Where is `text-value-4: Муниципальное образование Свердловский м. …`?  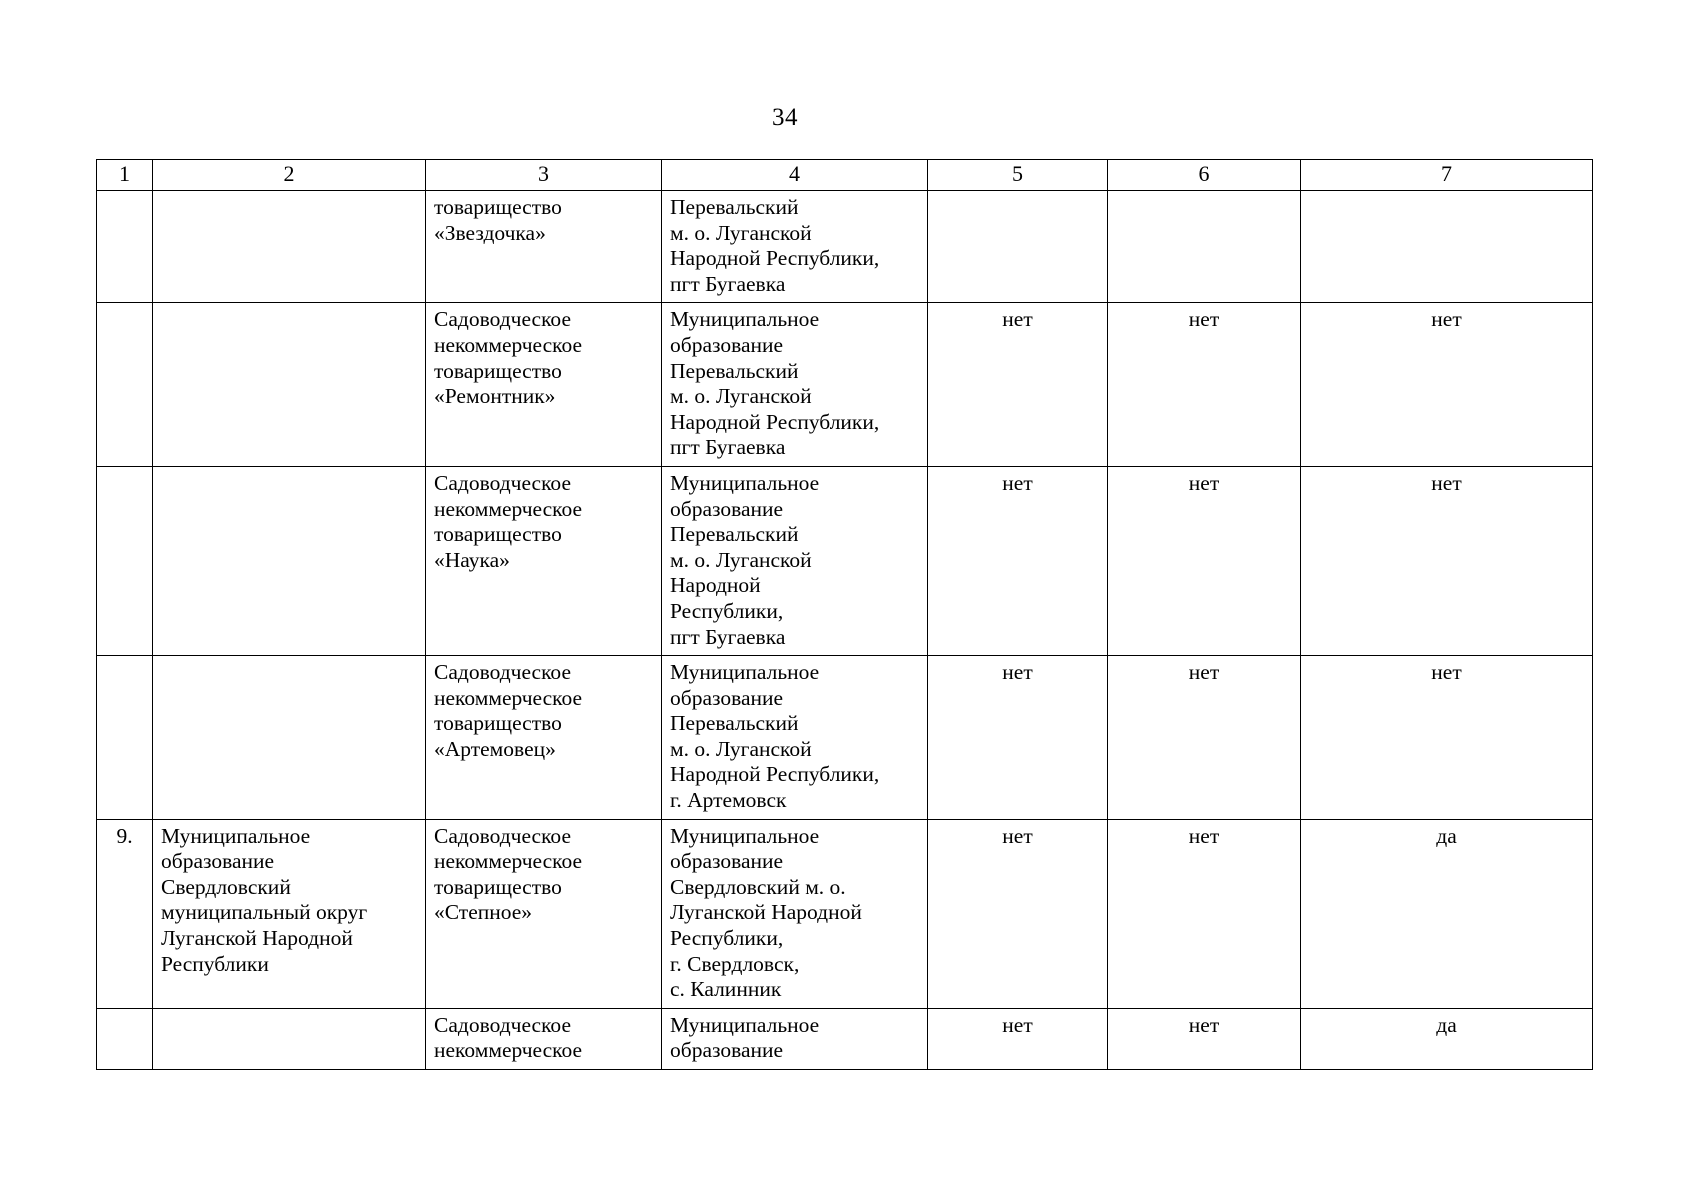 text-value-4: Муниципальное образование Свердловский м. … is located at coordinates (794, 914).